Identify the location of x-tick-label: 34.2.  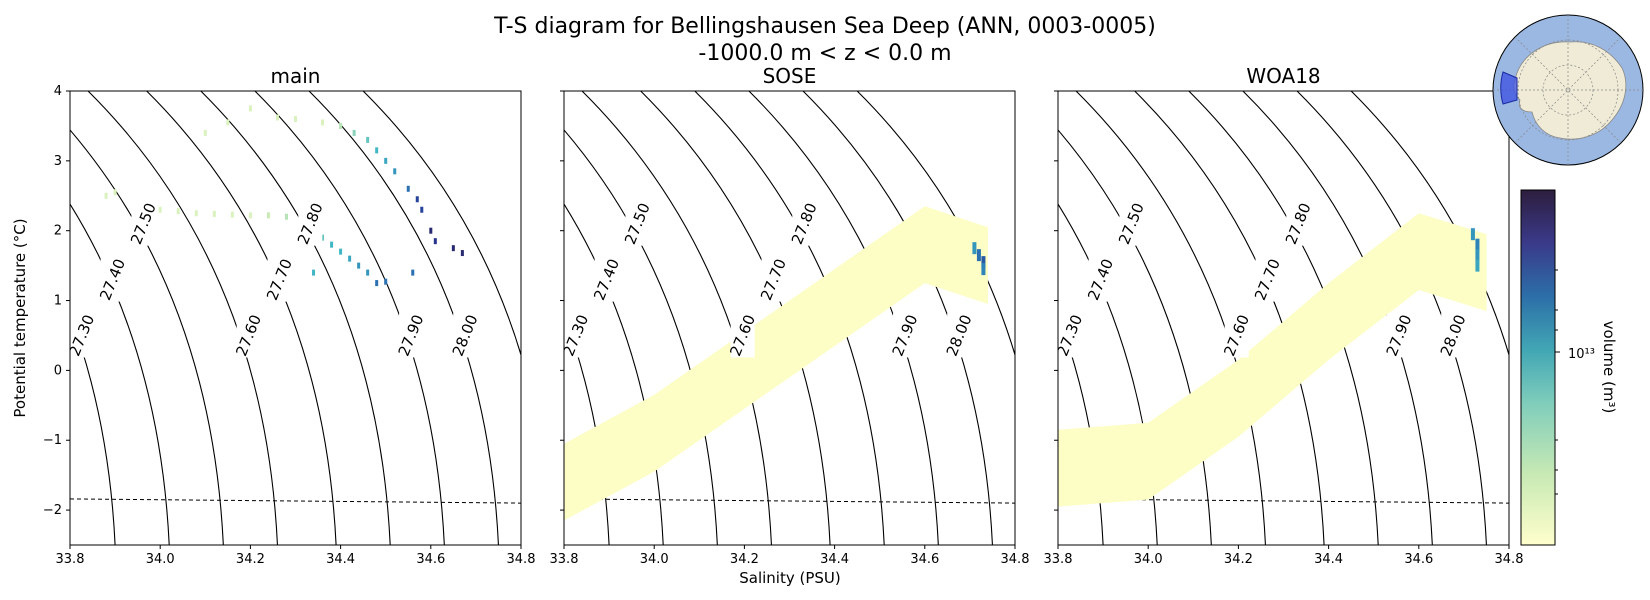
(250, 559).